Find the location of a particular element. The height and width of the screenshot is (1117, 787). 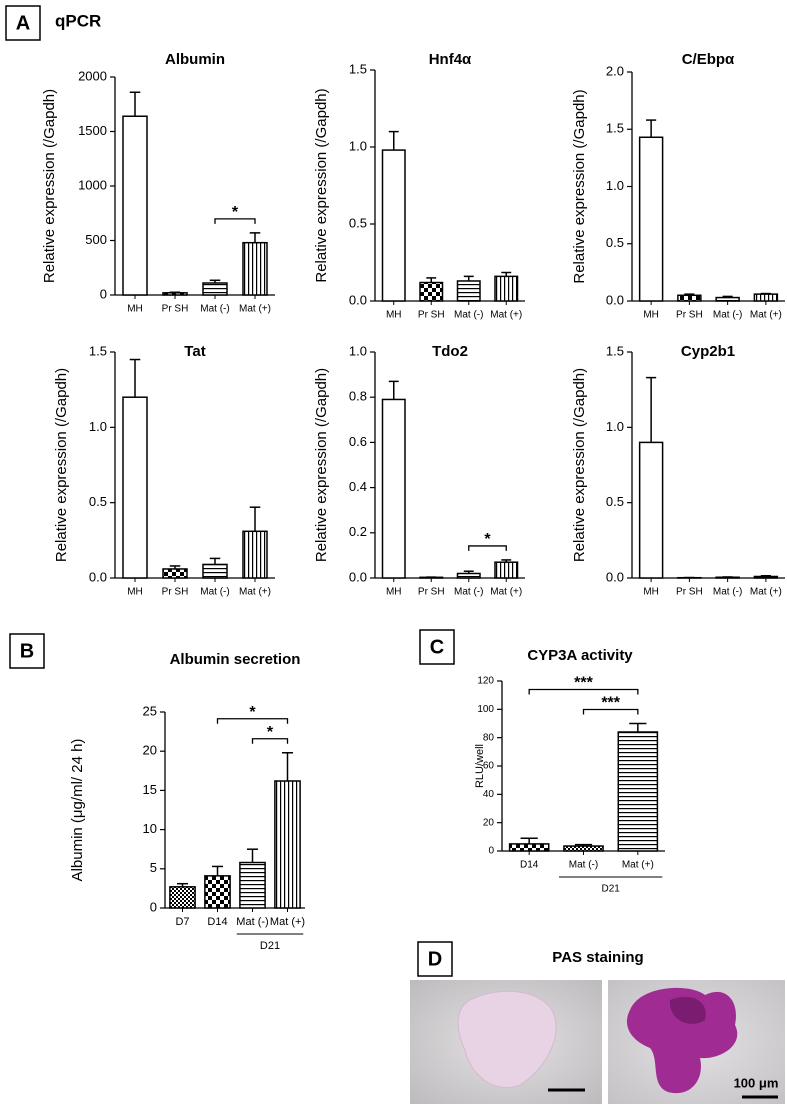

group-label: D21 is located at coordinates (610, 889).